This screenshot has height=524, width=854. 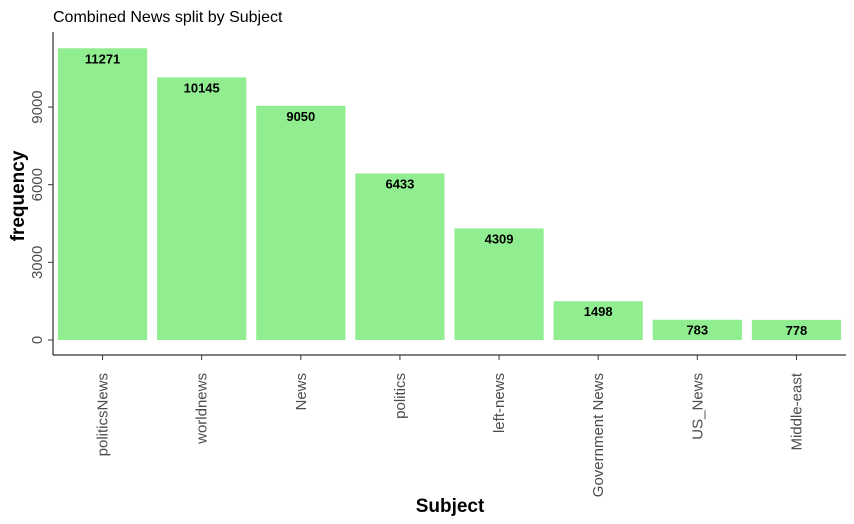 What do you see at coordinates (796, 411) in the screenshot?
I see `x-tick-label-Middle-east: Middle-east` at bounding box center [796, 411].